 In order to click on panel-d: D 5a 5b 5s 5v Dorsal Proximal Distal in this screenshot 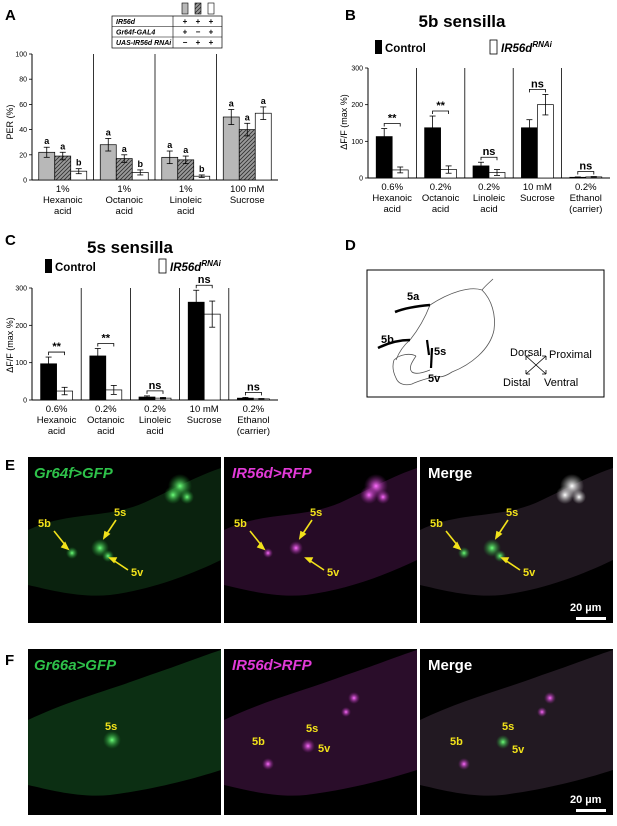, I will do `click(475, 317)`.